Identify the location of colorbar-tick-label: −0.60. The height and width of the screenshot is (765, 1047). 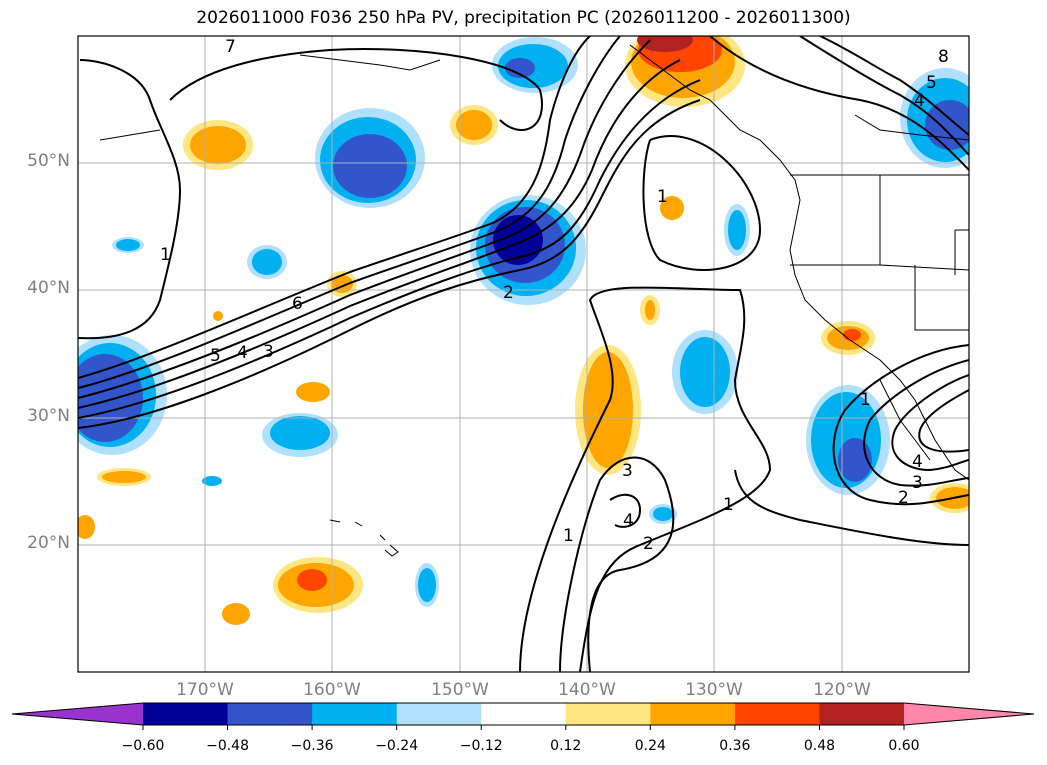
(143, 746).